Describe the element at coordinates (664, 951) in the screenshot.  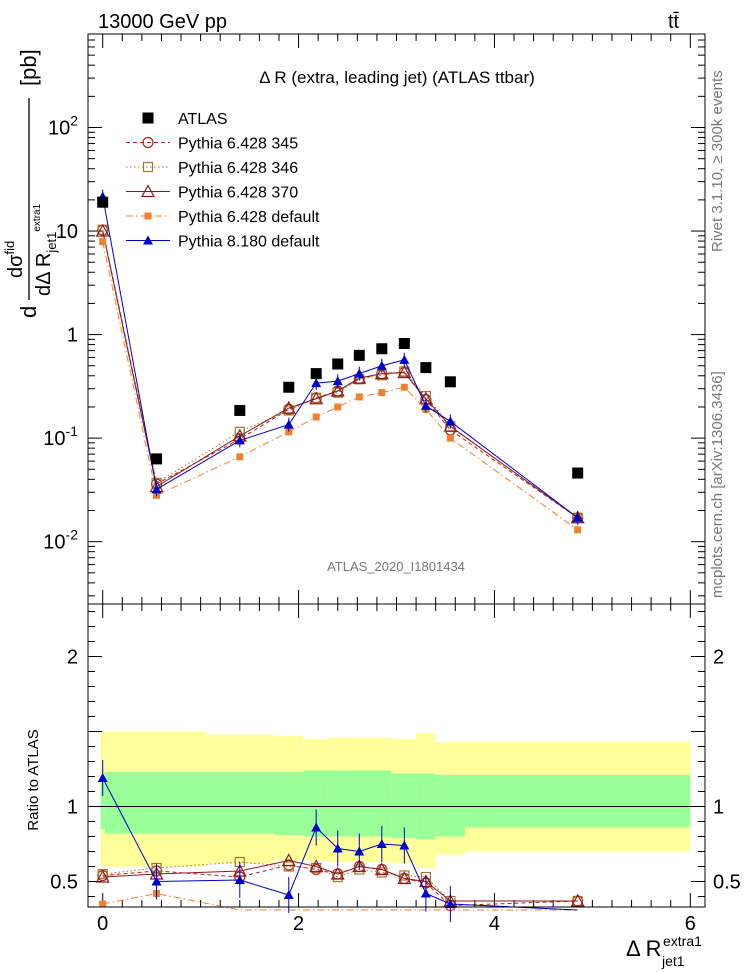
I see `x-axis-label: Δ R jet1 extra1` at that location.